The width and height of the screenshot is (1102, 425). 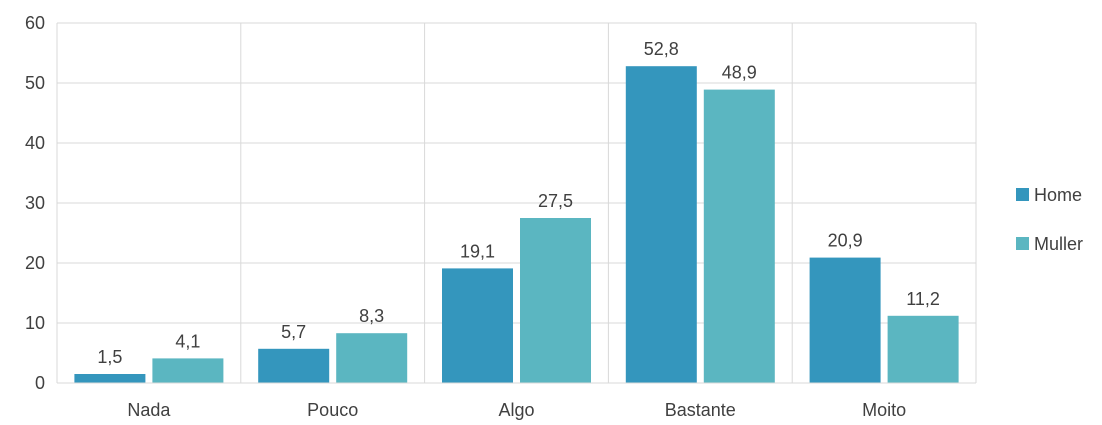 What do you see at coordinates (1058, 244) in the screenshot?
I see `legend-label: Muller` at bounding box center [1058, 244].